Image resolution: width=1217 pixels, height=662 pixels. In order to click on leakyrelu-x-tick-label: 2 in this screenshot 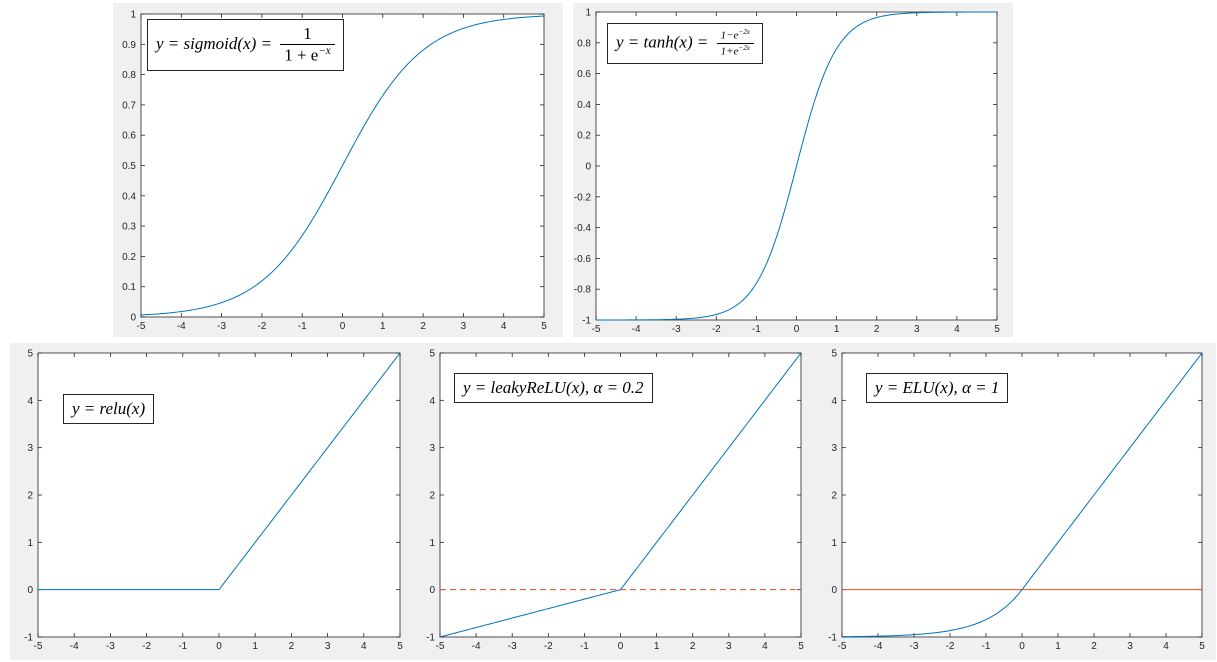, I will do `click(693, 646)`.